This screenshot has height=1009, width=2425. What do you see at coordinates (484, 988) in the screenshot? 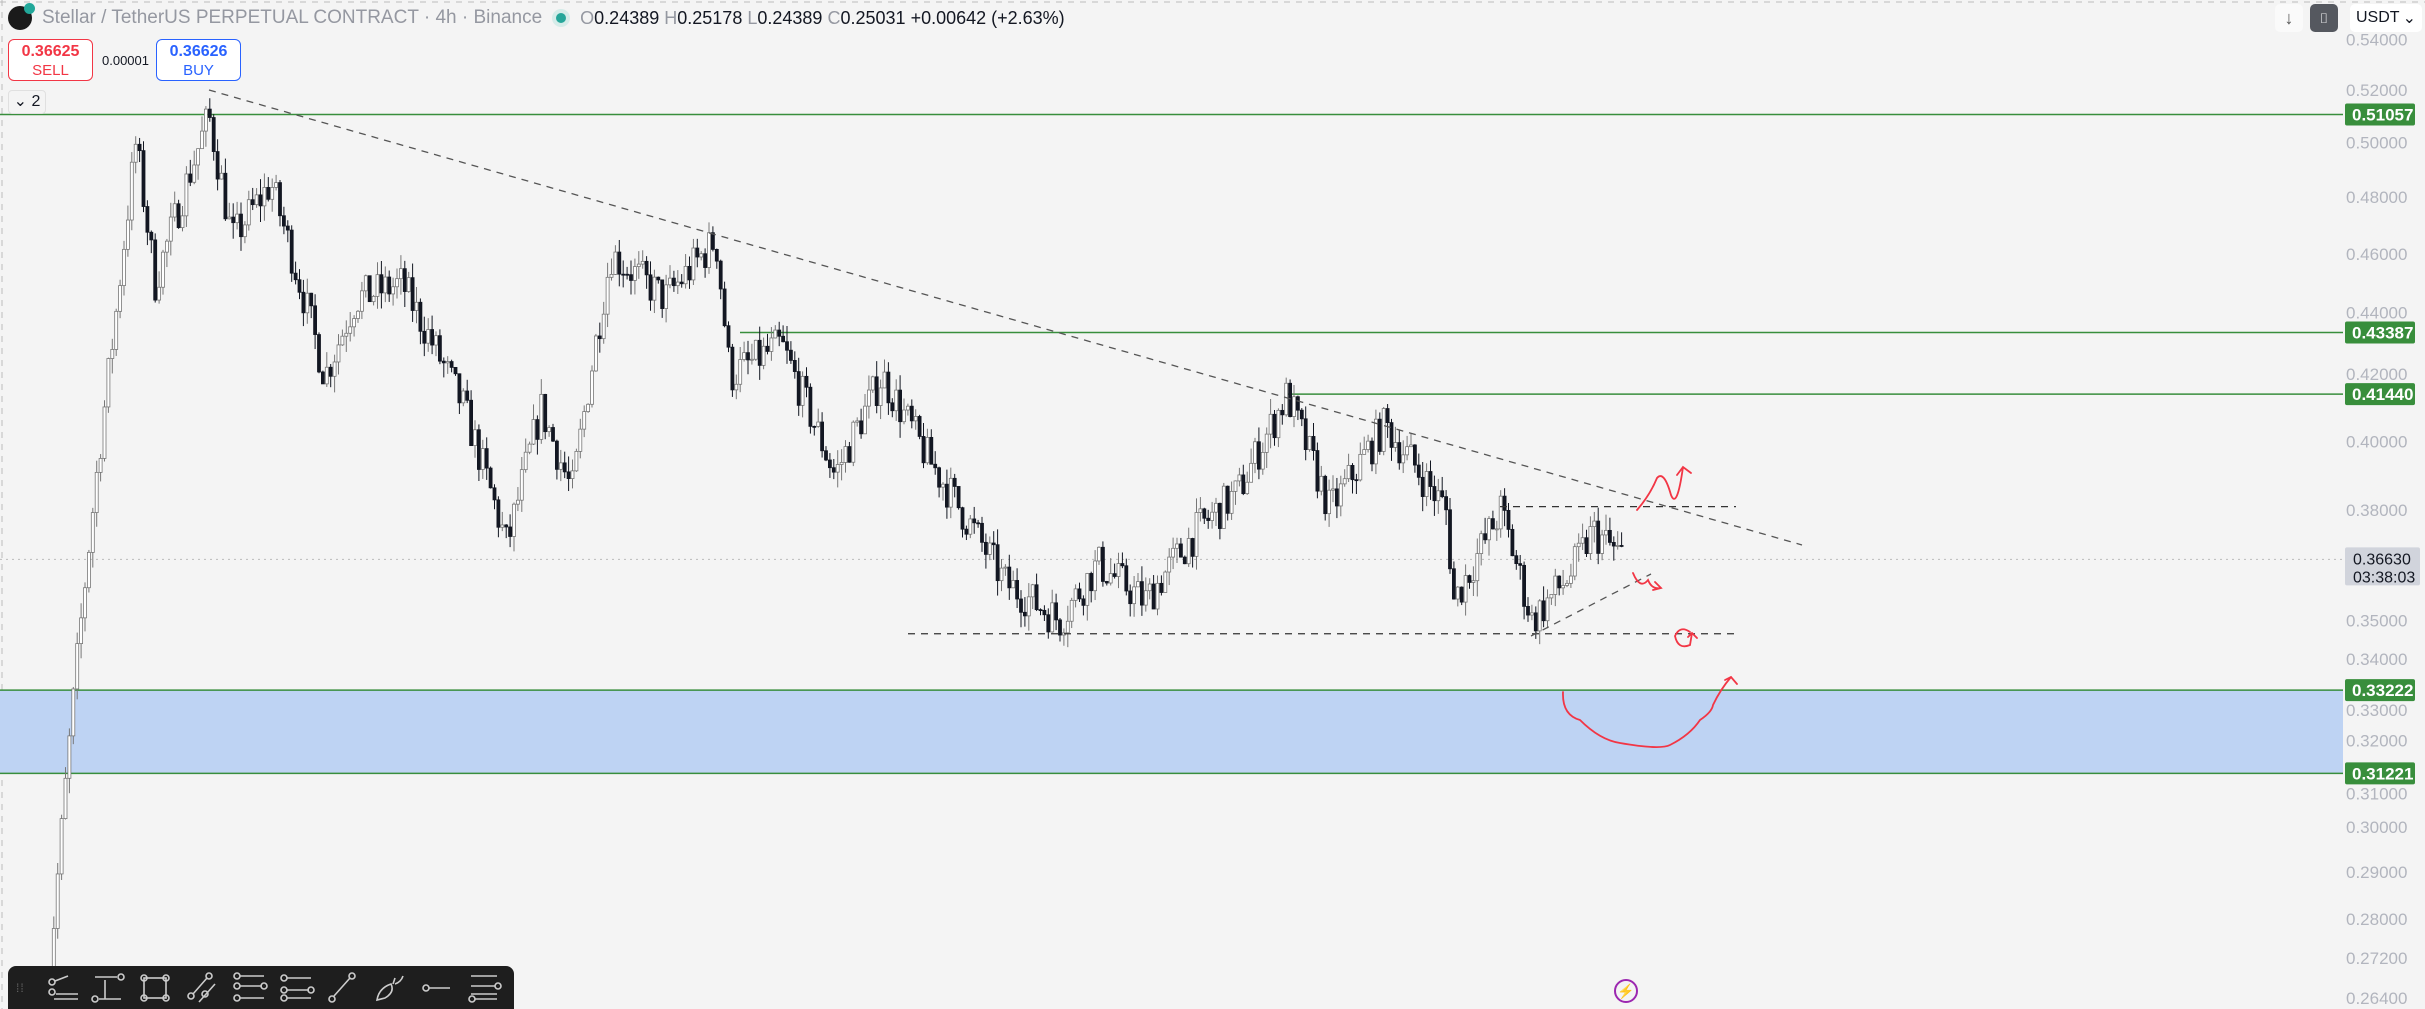
I see `horizontal-lines-icon` at bounding box center [484, 988].